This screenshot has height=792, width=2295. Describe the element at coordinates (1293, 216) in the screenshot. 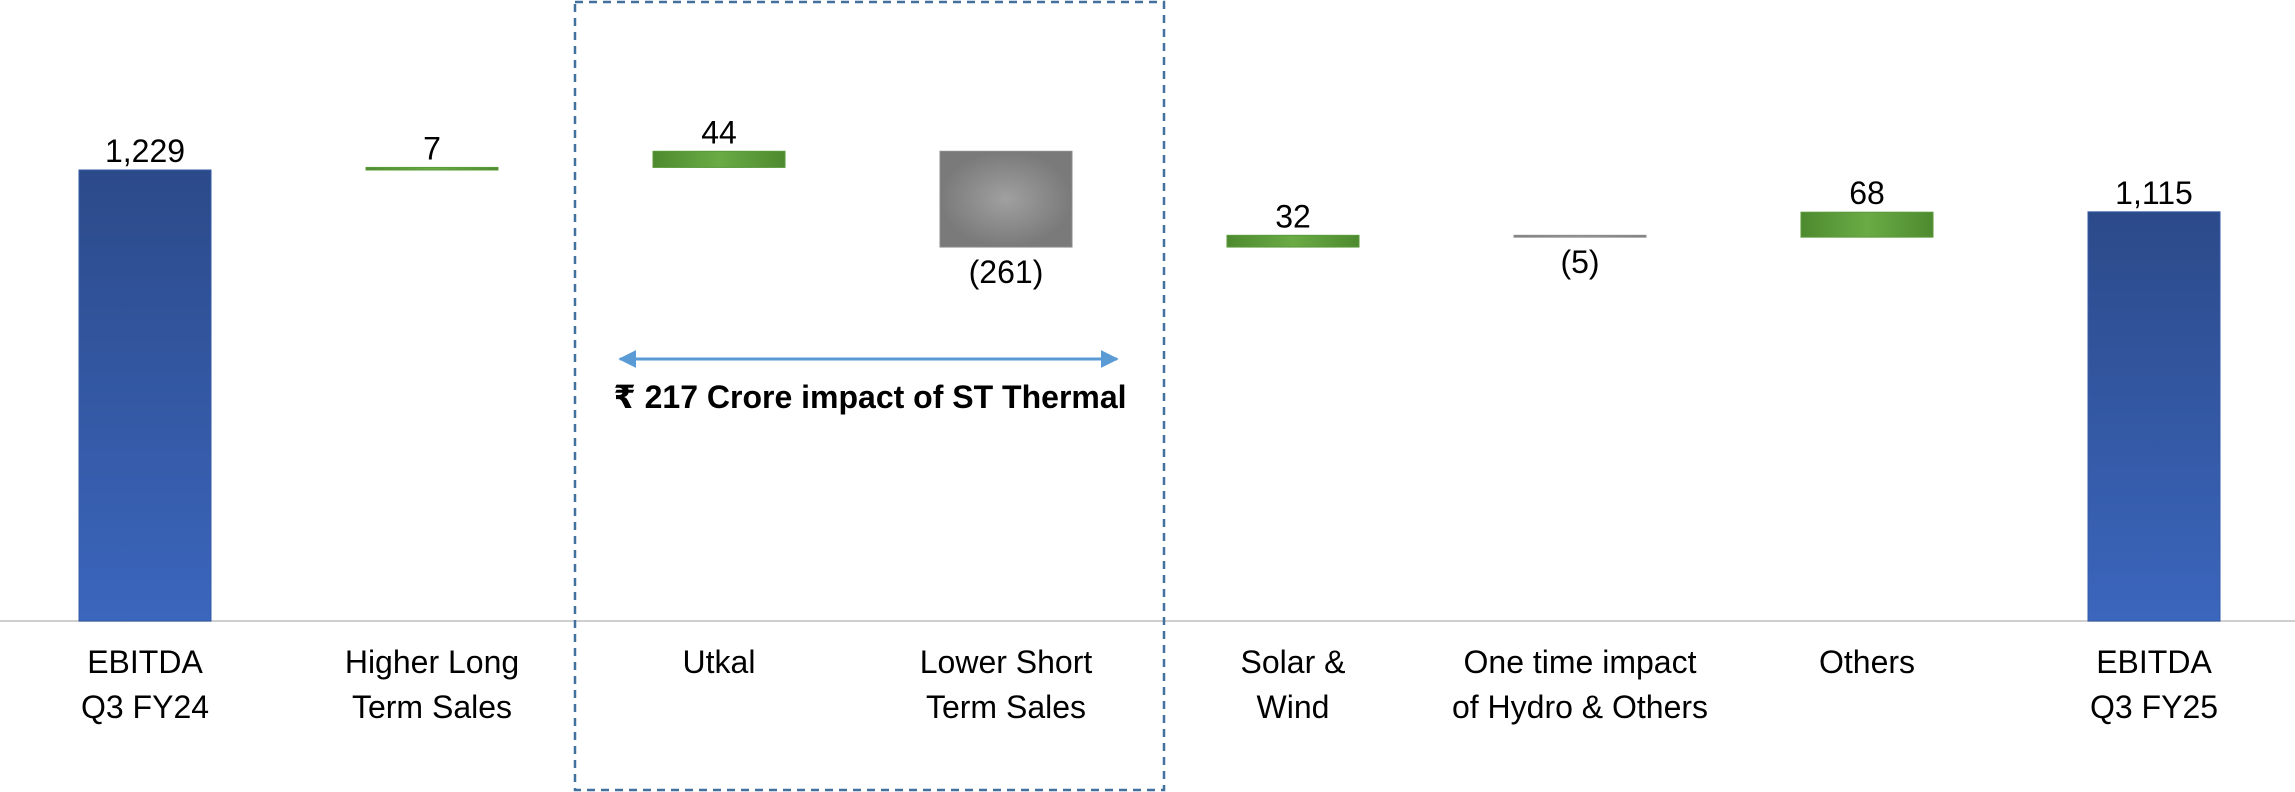

I see `data-label: 32` at that location.